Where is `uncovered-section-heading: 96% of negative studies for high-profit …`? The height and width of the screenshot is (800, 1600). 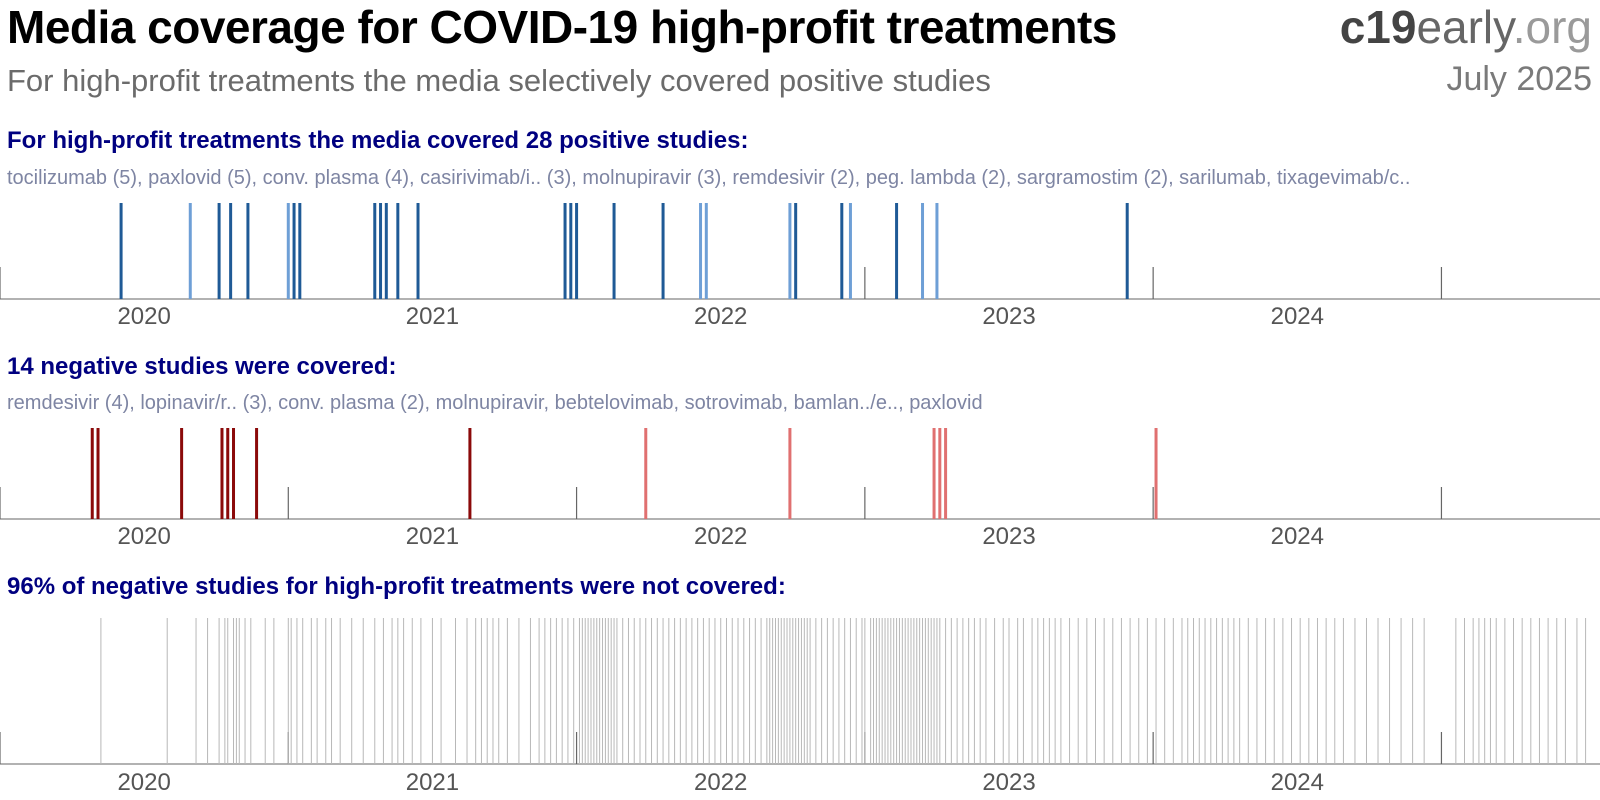
uncovered-section-heading: 96% of negative studies for high-profit … is located at coordinates (396, 586).